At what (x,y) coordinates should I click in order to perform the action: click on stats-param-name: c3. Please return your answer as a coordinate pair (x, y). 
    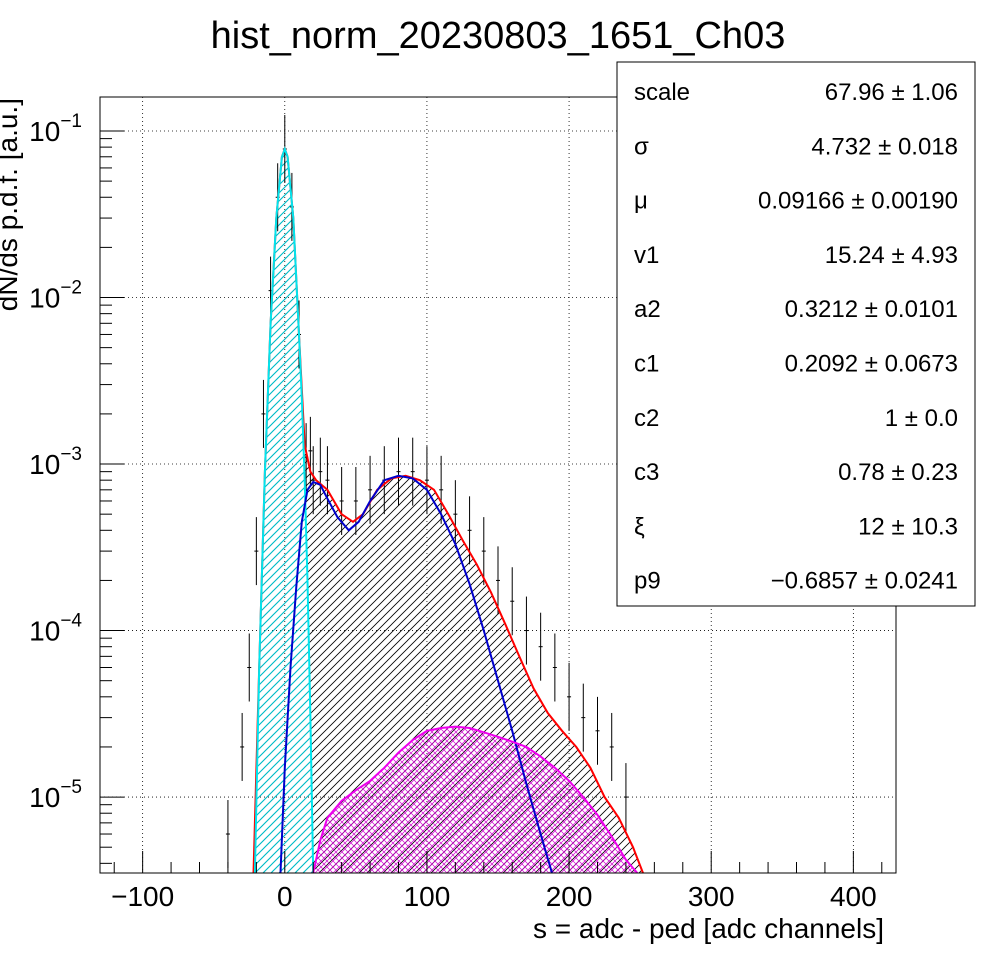
    Looking at the image, I should click on (646, 472).